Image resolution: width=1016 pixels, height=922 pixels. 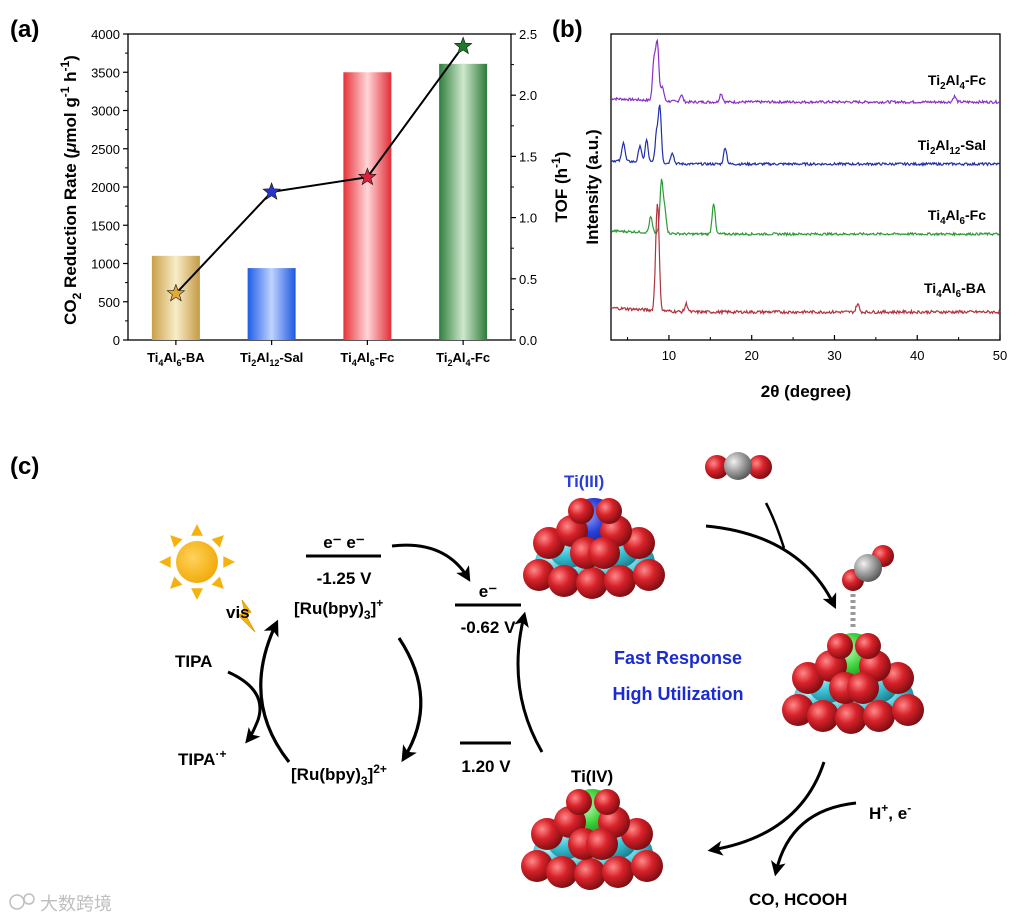 What do you see at coordinates (244, 707) in the screenshot?
I see `arrow-tipa-oxidation` at bounding box center [244, 707].